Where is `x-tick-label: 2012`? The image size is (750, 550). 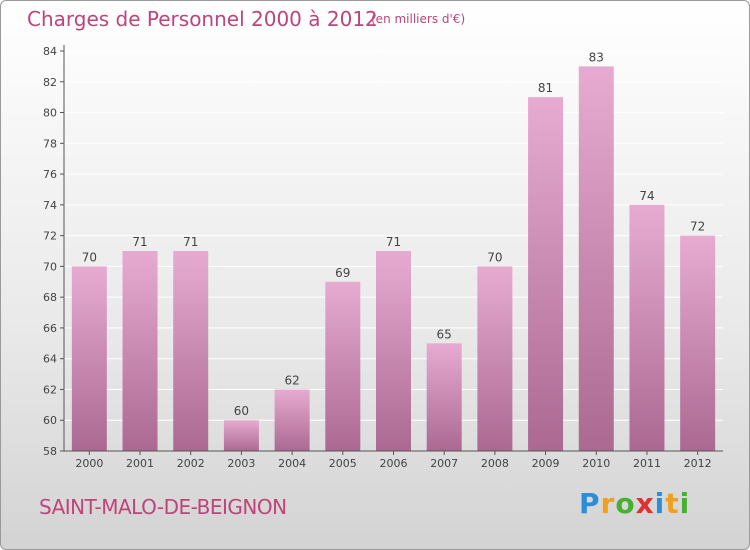 x-tick-label: 2012 is located at coordinates (698, 463).